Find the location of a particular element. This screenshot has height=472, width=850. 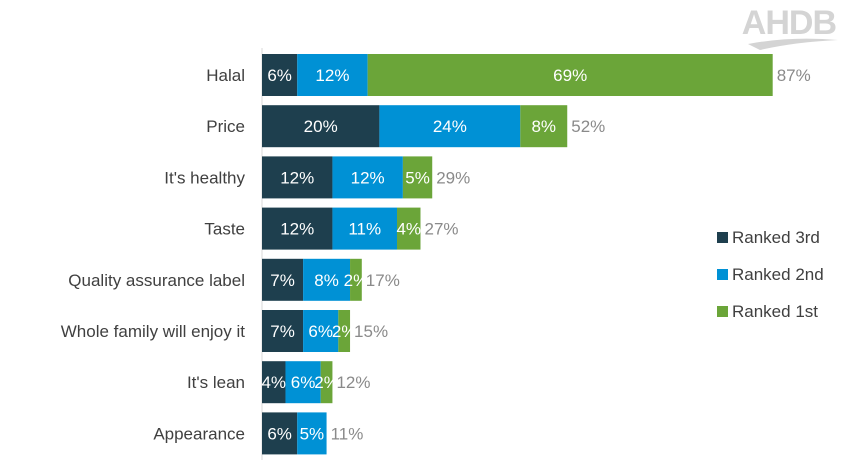

category-label: Whole family will enjoy it is located at coordinates (153, 331).